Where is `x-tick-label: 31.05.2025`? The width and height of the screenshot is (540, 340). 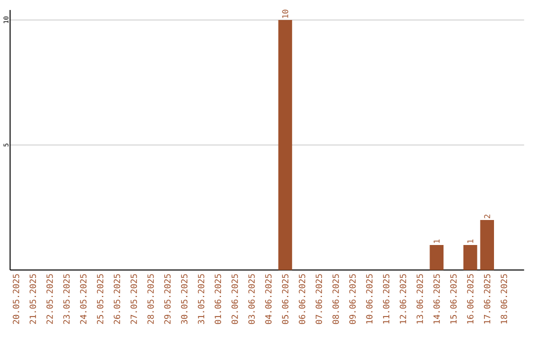
x-tick-label: 31.05.2025 is located at coordinates (201, 299).